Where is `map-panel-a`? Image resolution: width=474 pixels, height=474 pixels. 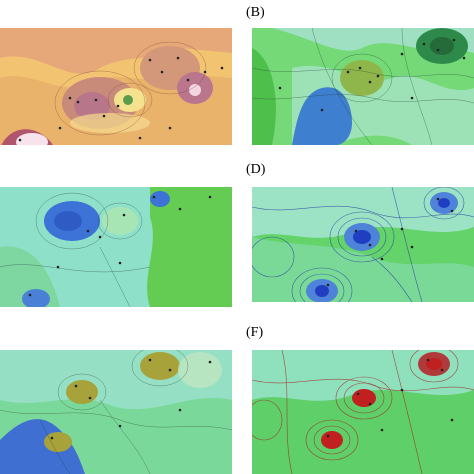
map-panel-a is located at coordinates (116, 86).